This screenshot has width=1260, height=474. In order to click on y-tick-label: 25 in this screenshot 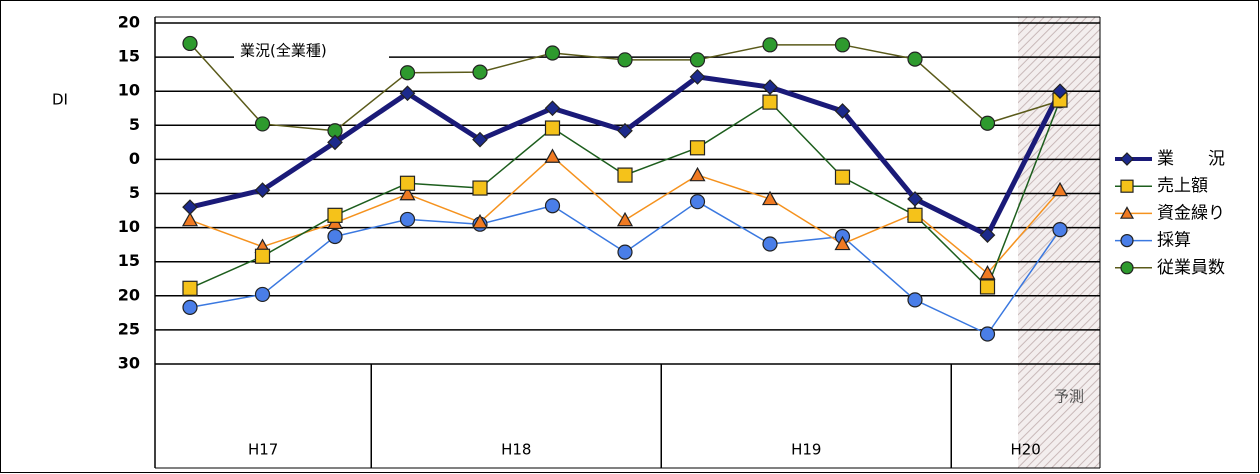, I will do `click(129, 328)`.